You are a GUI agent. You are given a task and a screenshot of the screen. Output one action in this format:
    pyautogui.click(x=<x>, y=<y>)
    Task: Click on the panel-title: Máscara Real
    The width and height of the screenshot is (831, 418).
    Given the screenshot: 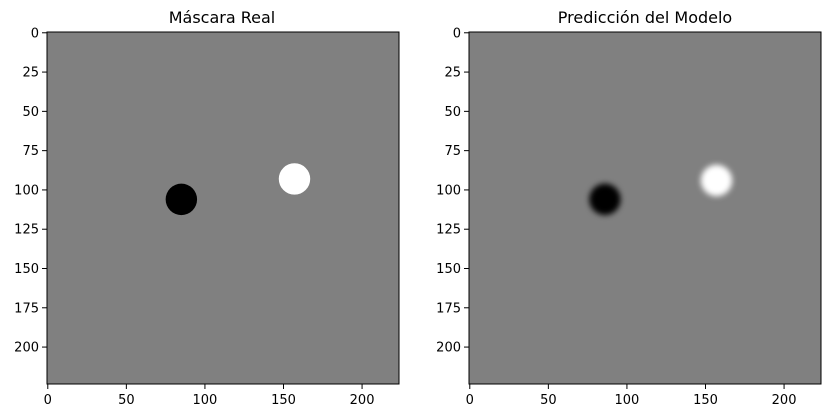 What is the action you would take?
    pyautogui.click(x=222, y=17)
    